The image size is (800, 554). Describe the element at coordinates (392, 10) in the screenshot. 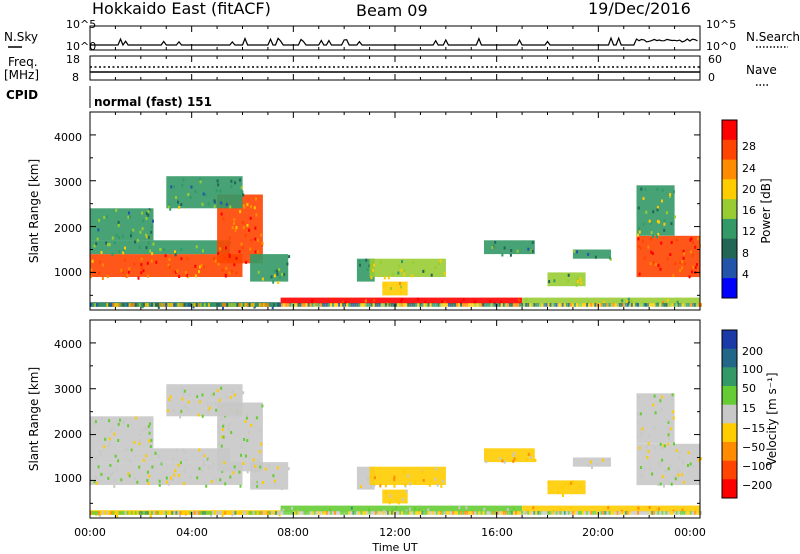

I see `beam-label: Beam 09` at that location.